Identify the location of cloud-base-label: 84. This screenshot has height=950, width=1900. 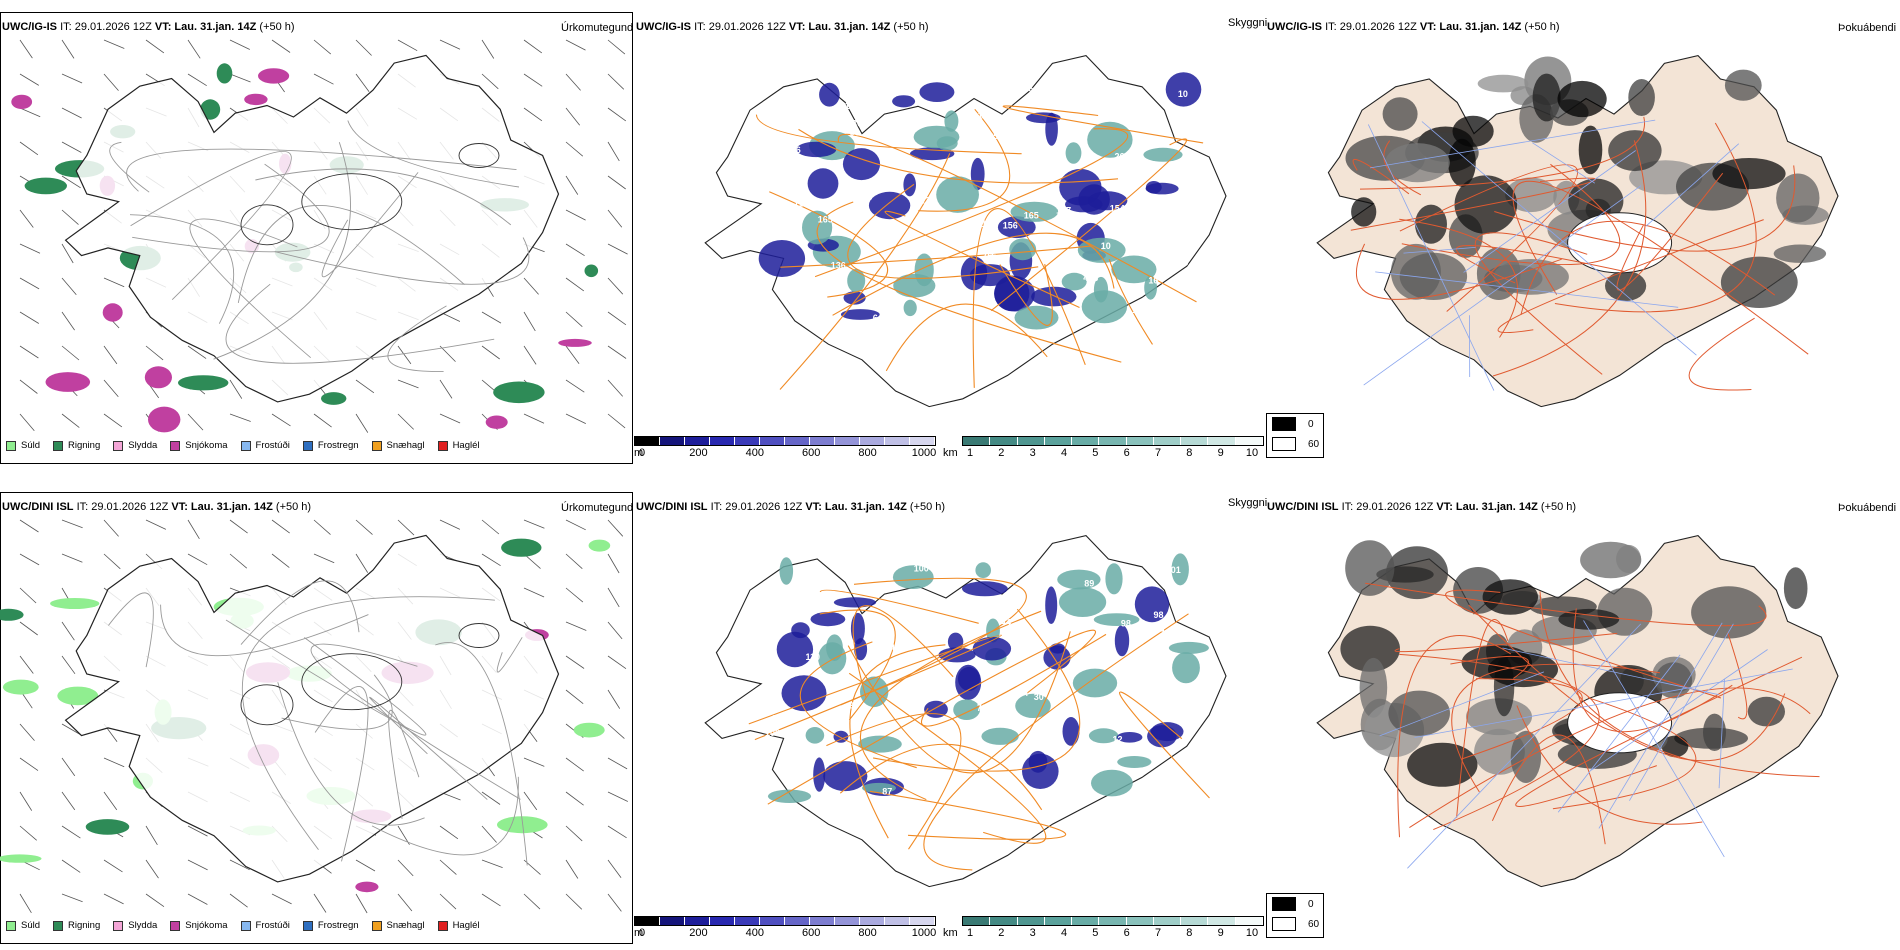
(1160, 630).